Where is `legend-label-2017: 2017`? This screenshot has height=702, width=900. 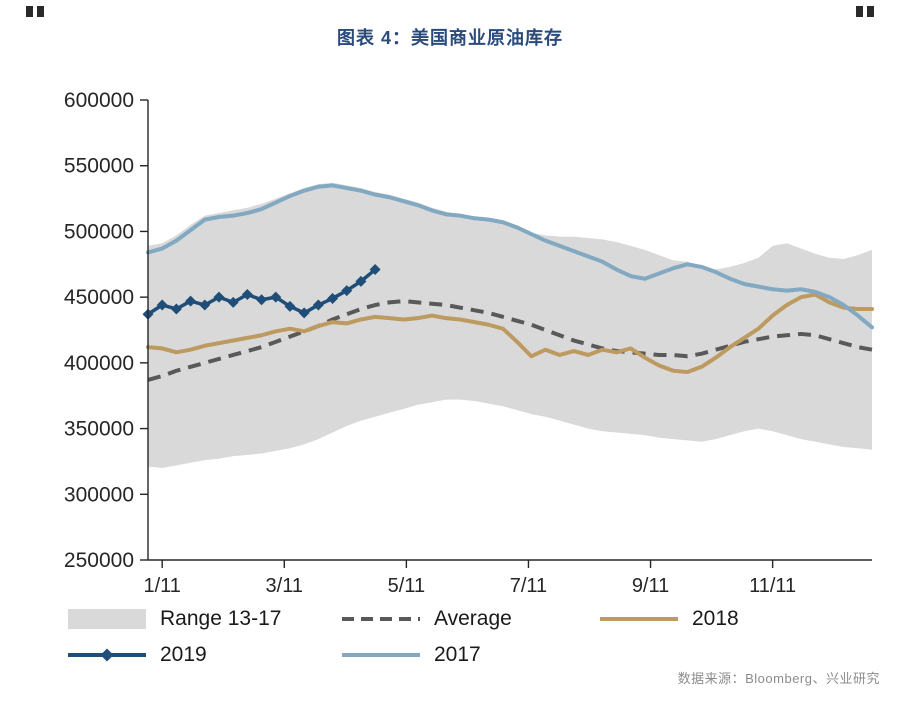 legend-label-2017: 2017 is located at coordinates (457, 654).